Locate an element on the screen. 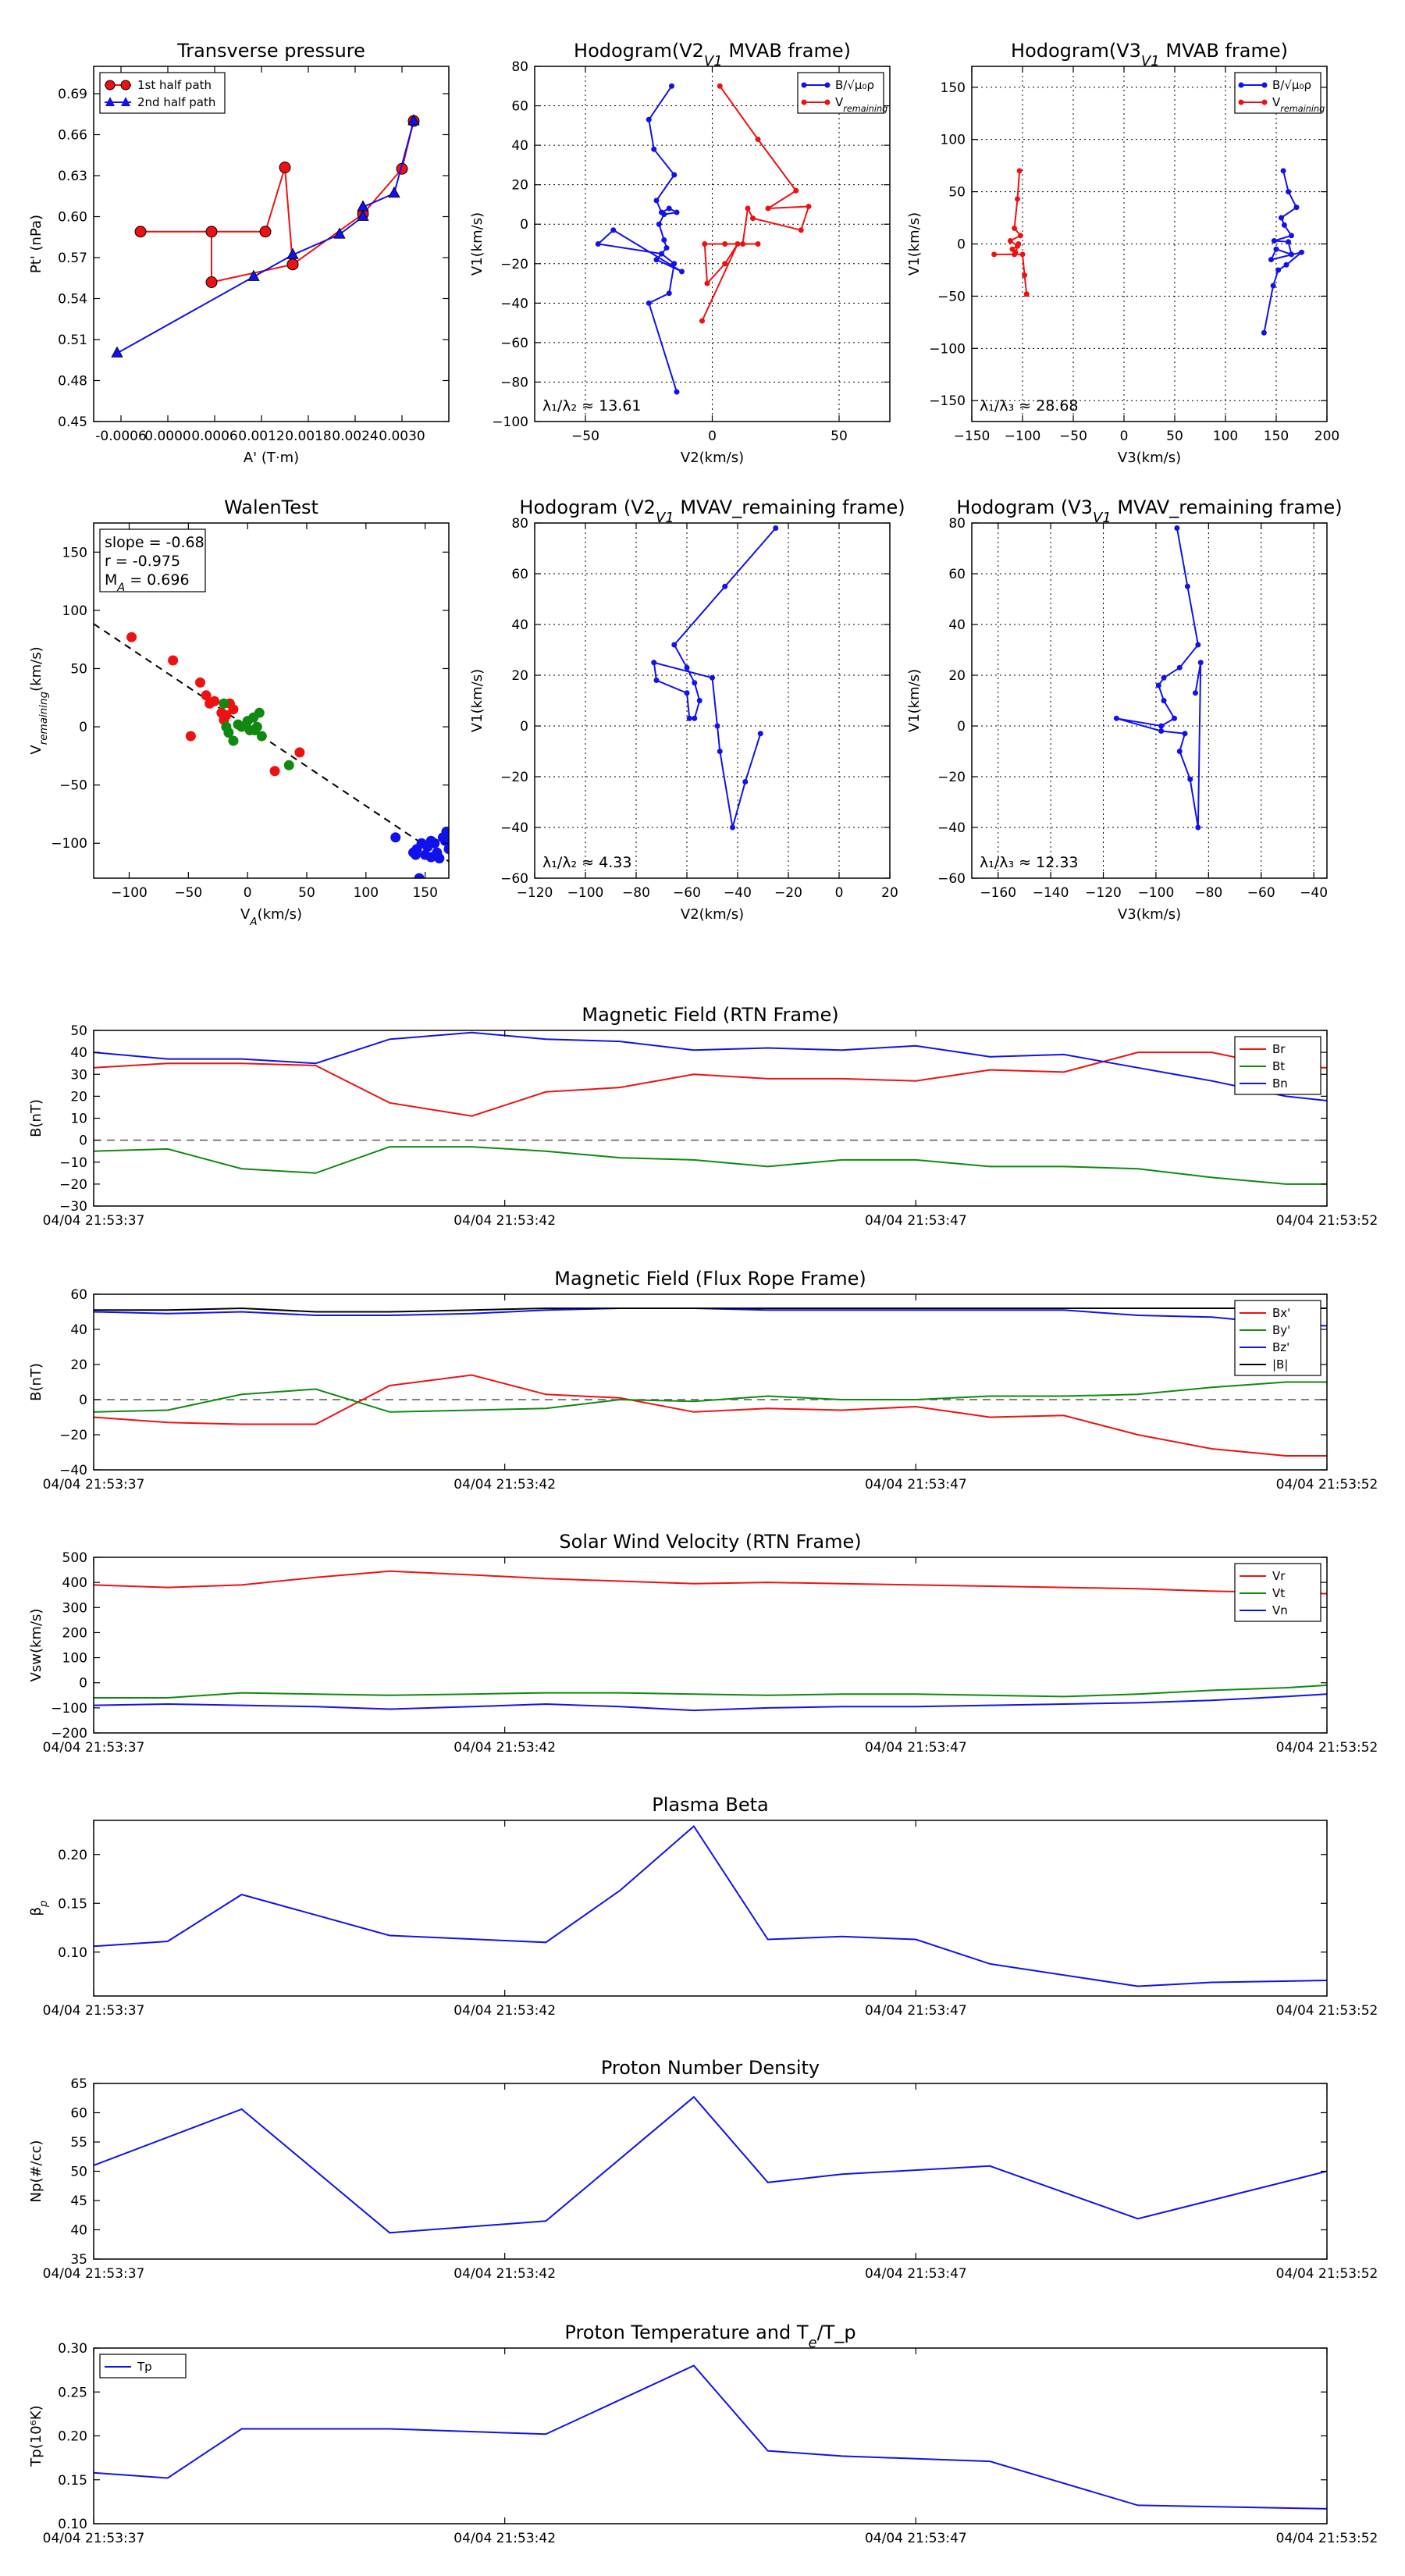 This screenshot has width=1405, height=2576. series-line-Vn is located at coordinates (711, 1702).